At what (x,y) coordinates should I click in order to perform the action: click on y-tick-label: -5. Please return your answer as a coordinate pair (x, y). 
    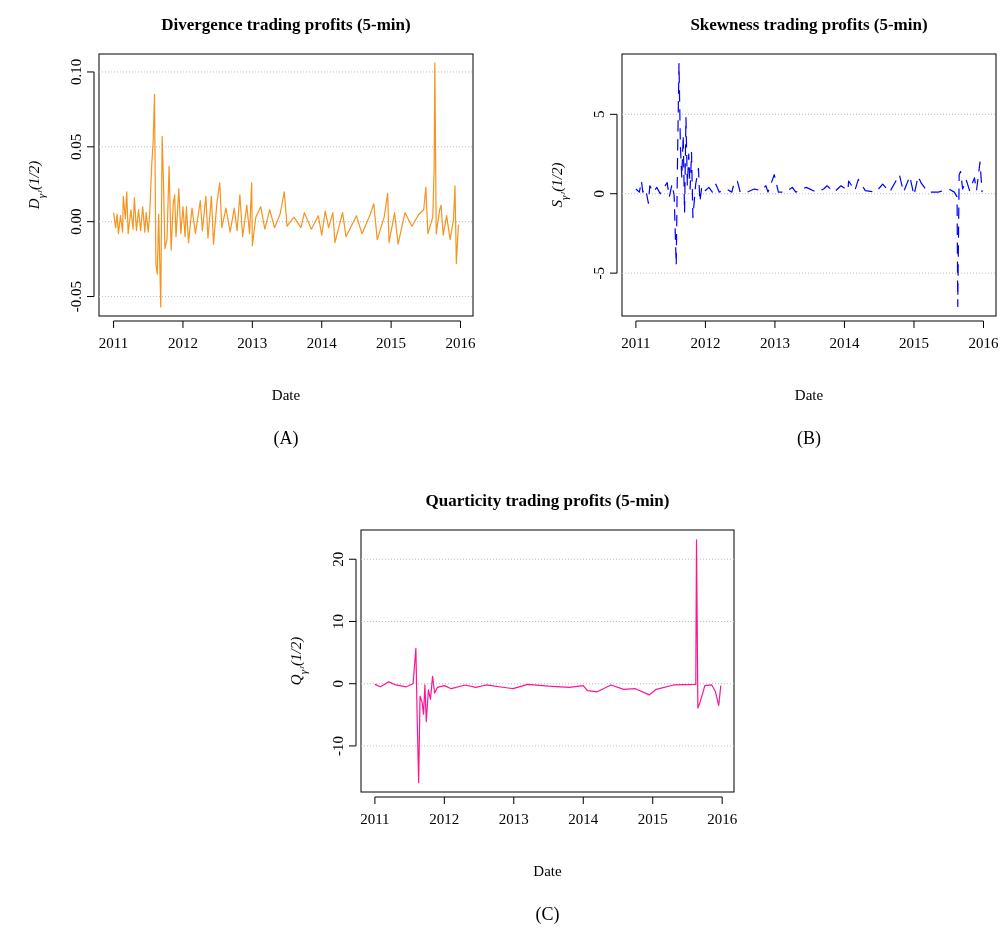
    Looking at the image, I should click on (599, 273).